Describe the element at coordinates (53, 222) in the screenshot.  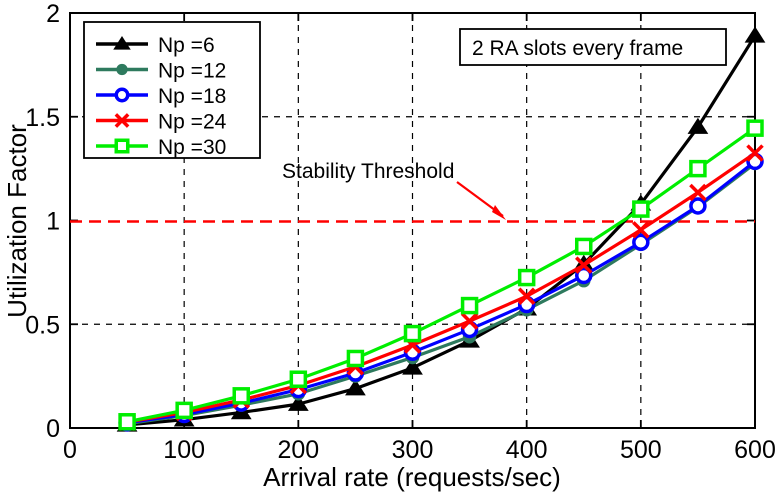
I see `y-tick-label: 1` at that location.